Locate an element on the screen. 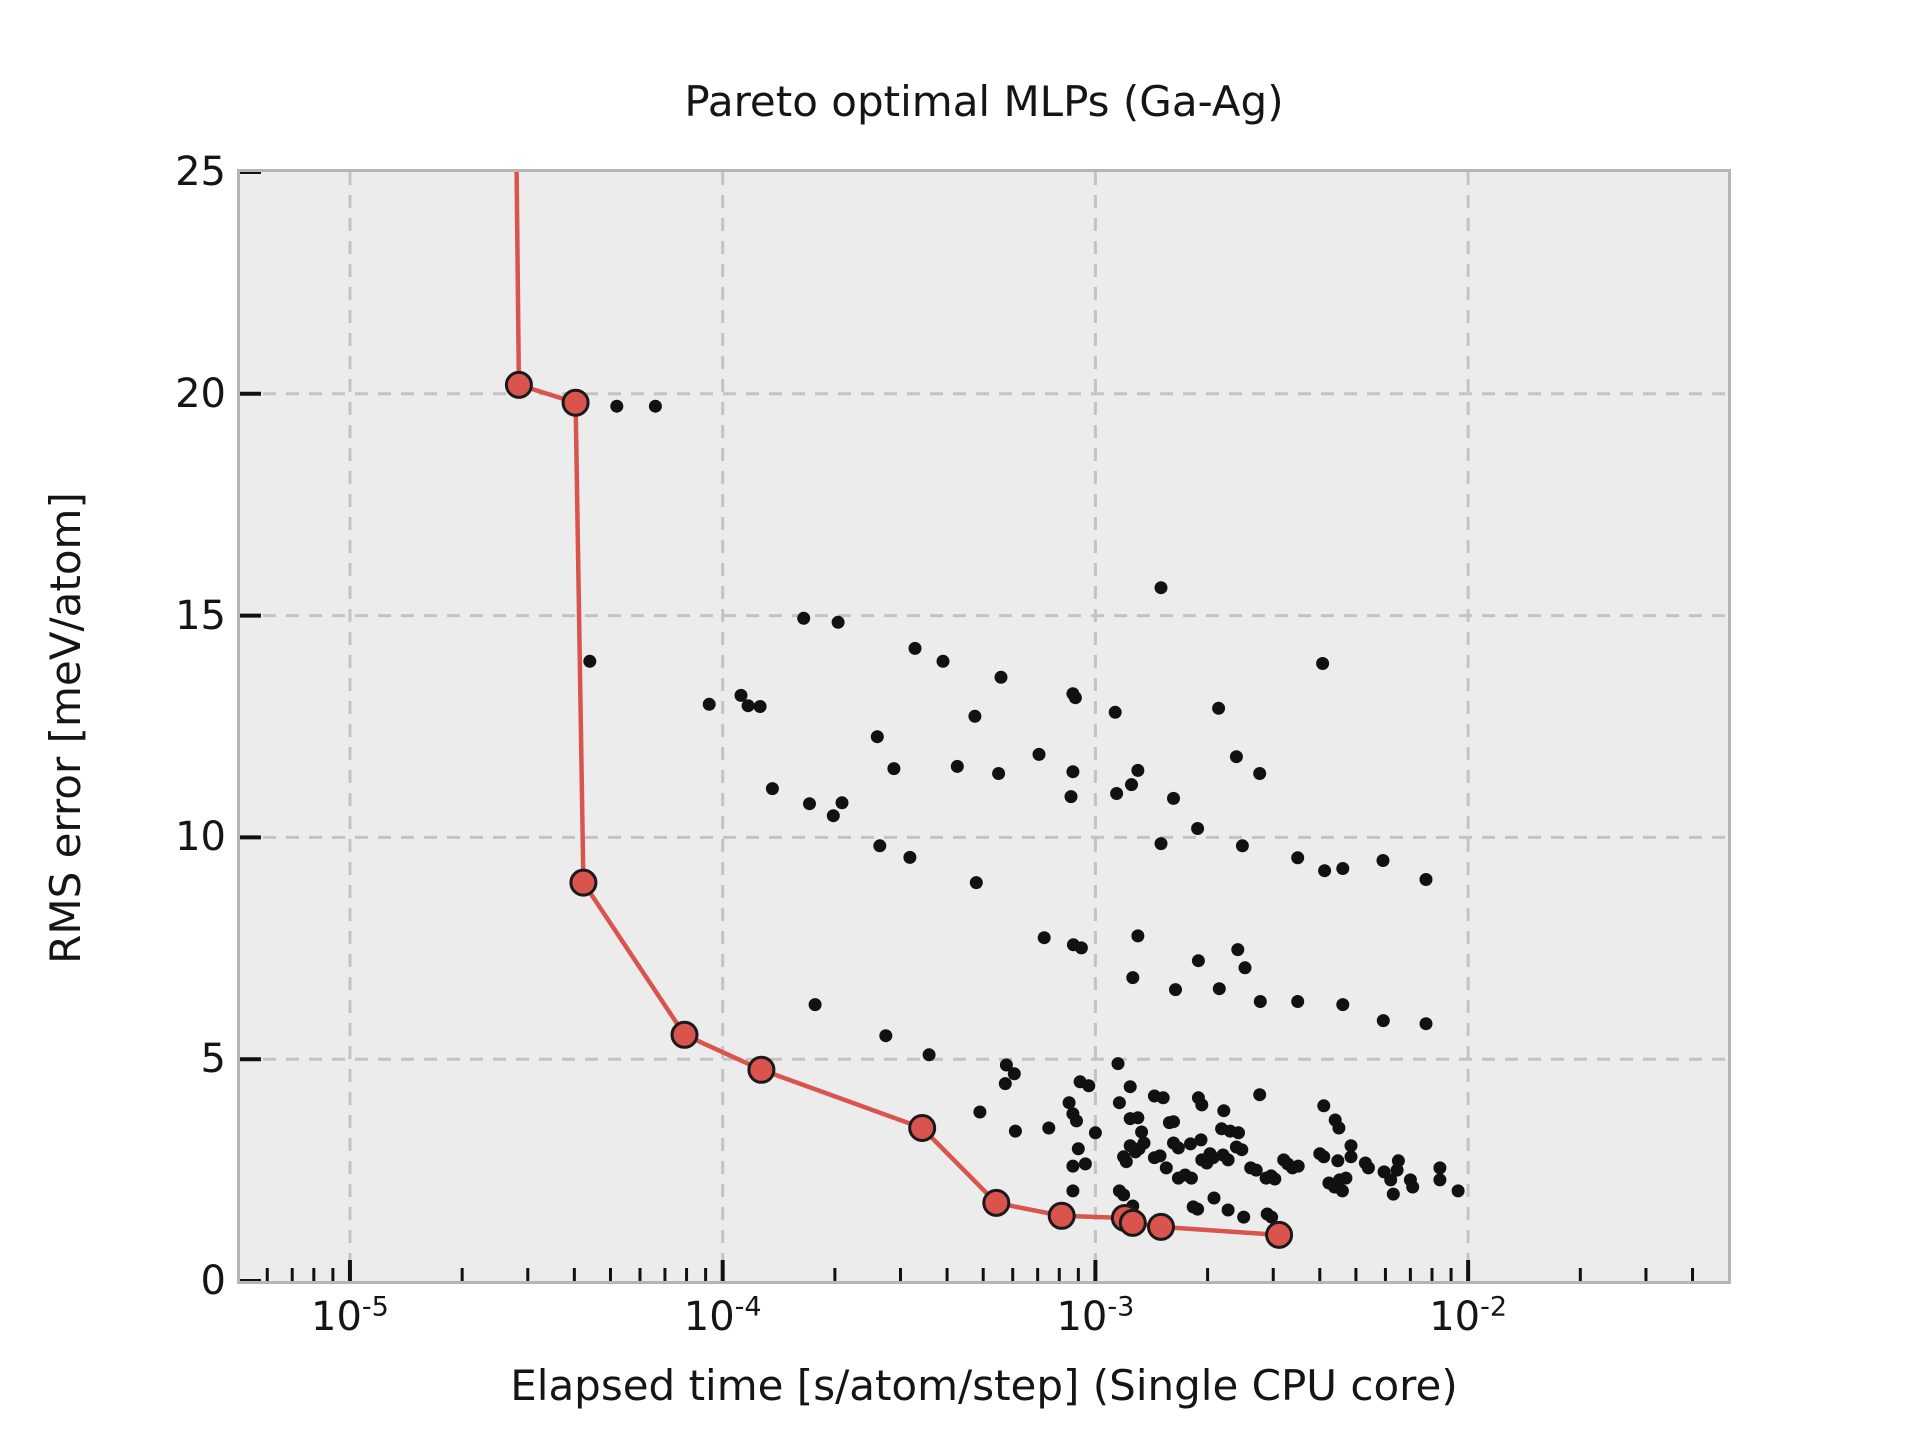 The image size is (1920, 1440). chart-title: Pareto optimal MLPs (Ga-Ag) is located at coordinates (984, 101).